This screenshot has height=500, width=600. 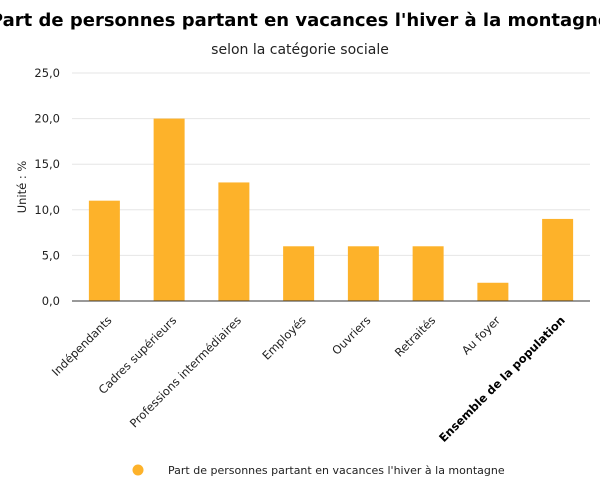 What do you see at coordinates (138, 470) in the screenshot?
I see `legend-marker` at bounding box center [138, 470].